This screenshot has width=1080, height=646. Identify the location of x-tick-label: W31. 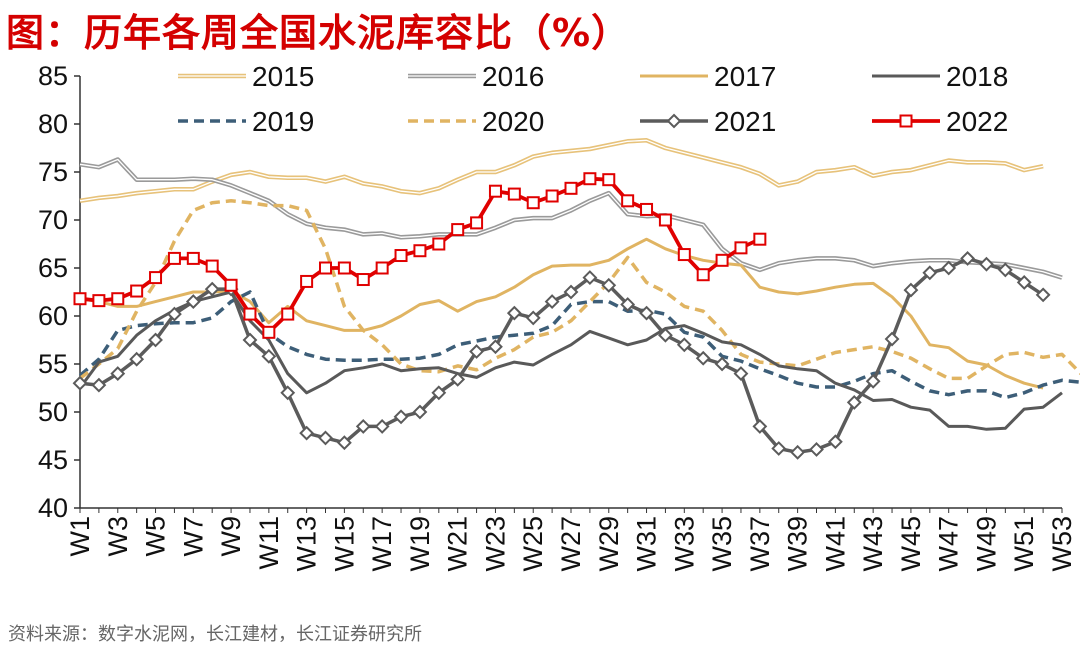
(647, 544).